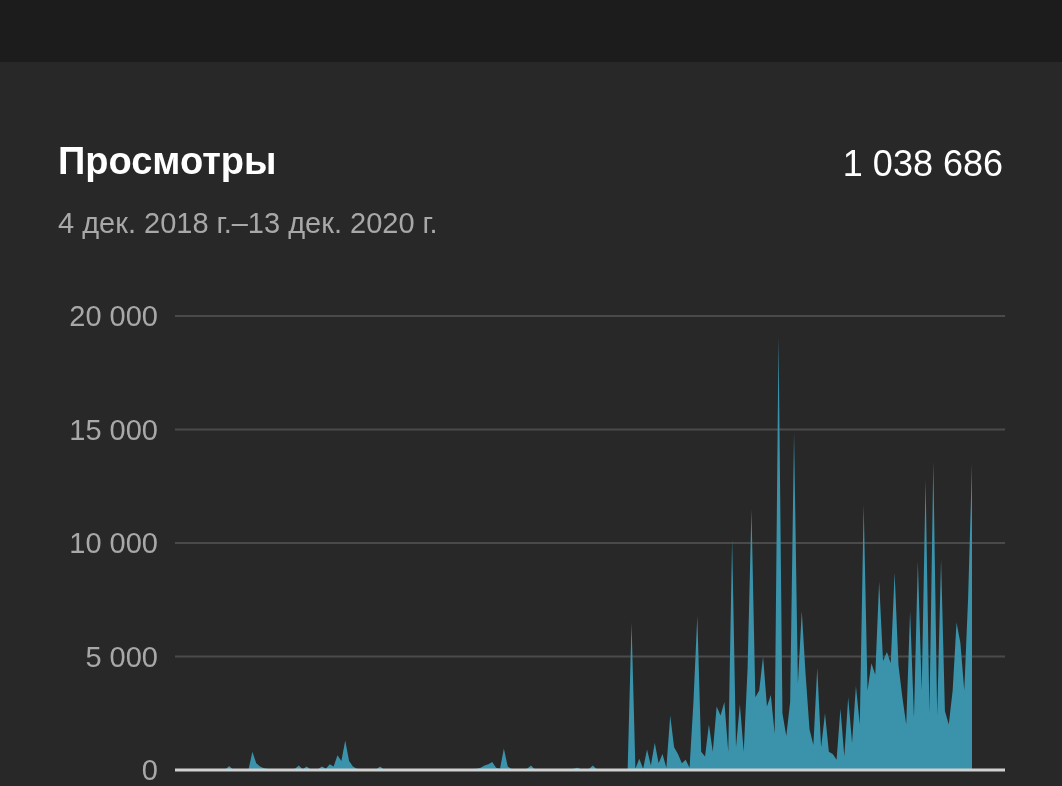 This screenshot has width=1062, height=786. What do you see at coordinates (121, 656) in the screenshot?
I see `y-tick-label: 5 000` at bounding box center [121, 656].